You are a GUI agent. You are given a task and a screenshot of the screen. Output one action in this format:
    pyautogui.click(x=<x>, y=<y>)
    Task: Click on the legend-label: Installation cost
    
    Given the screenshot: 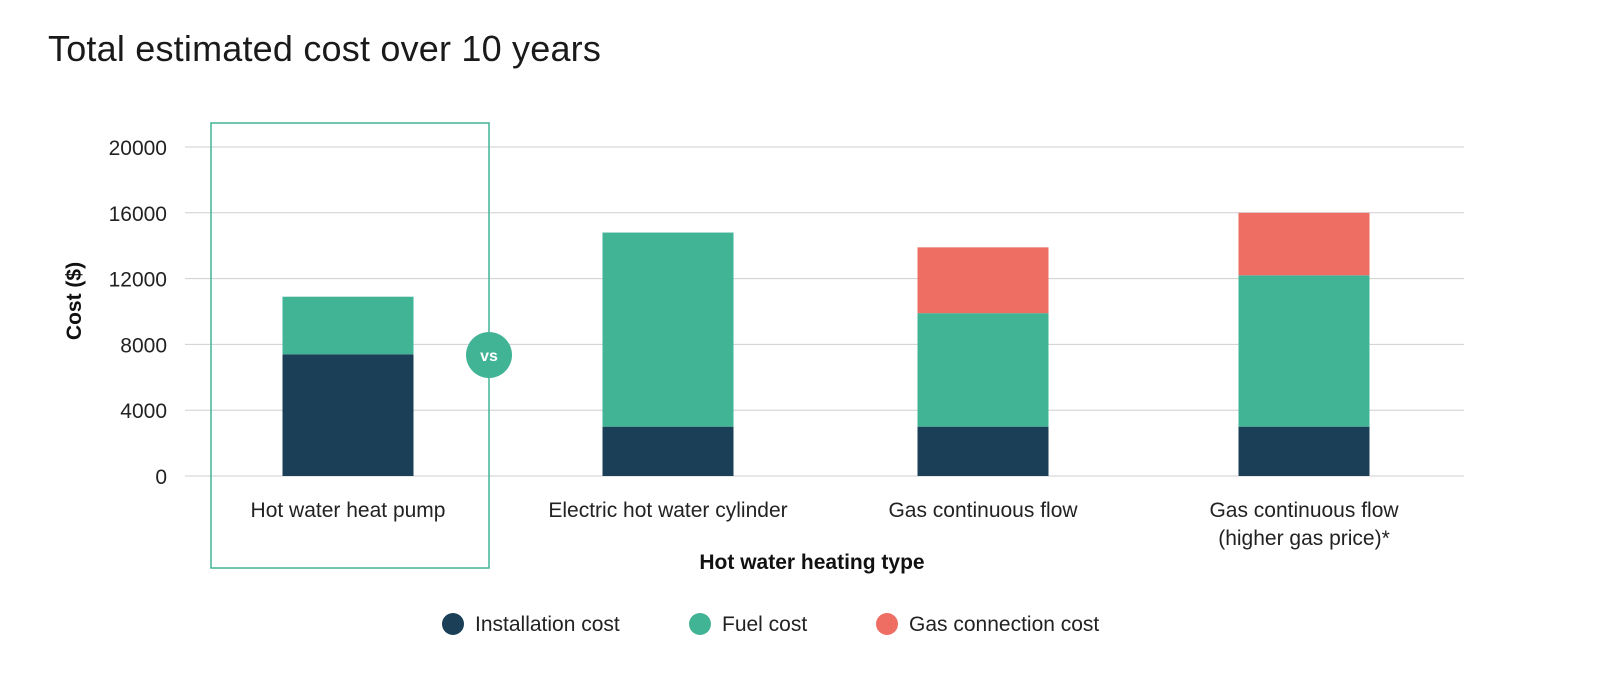 What is the action you would take?
    pyautogui.click(x=547, y=624)
    